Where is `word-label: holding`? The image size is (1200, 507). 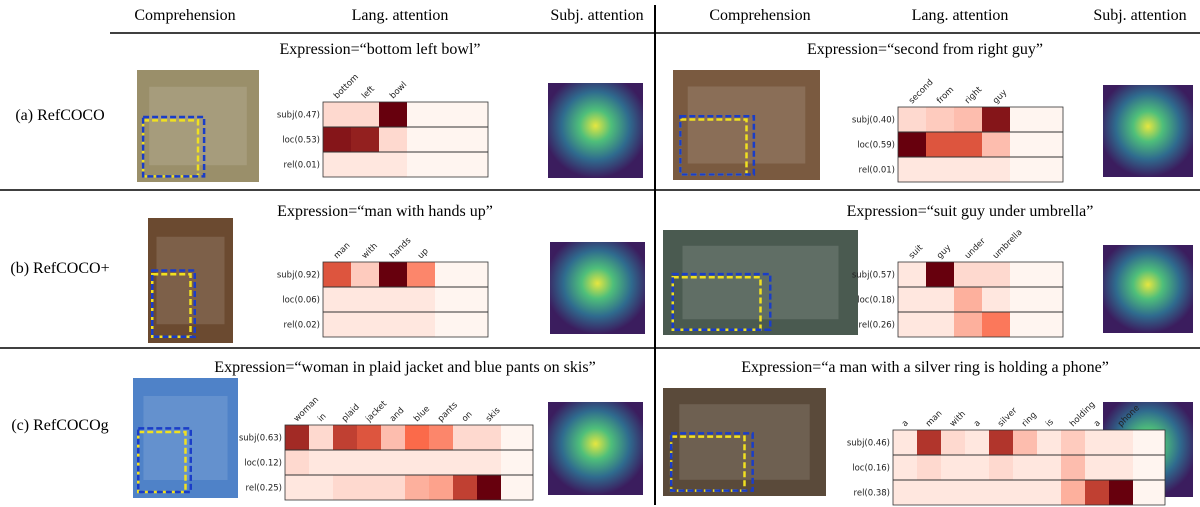 word-label: holding is located at coordinates (1082, 414).